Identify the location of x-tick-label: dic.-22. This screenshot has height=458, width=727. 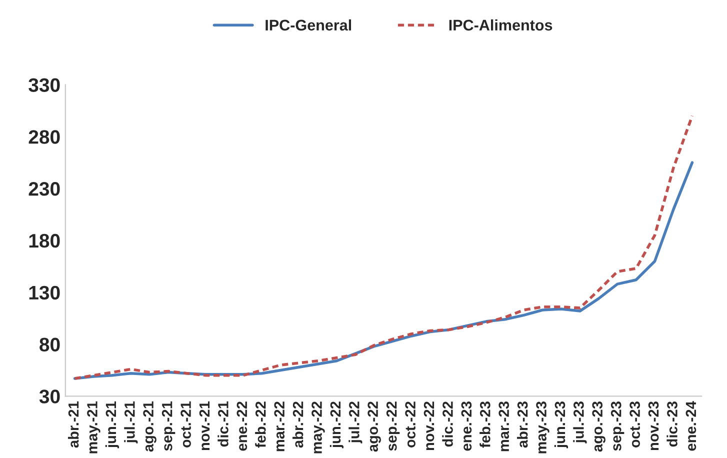
(447, 424).